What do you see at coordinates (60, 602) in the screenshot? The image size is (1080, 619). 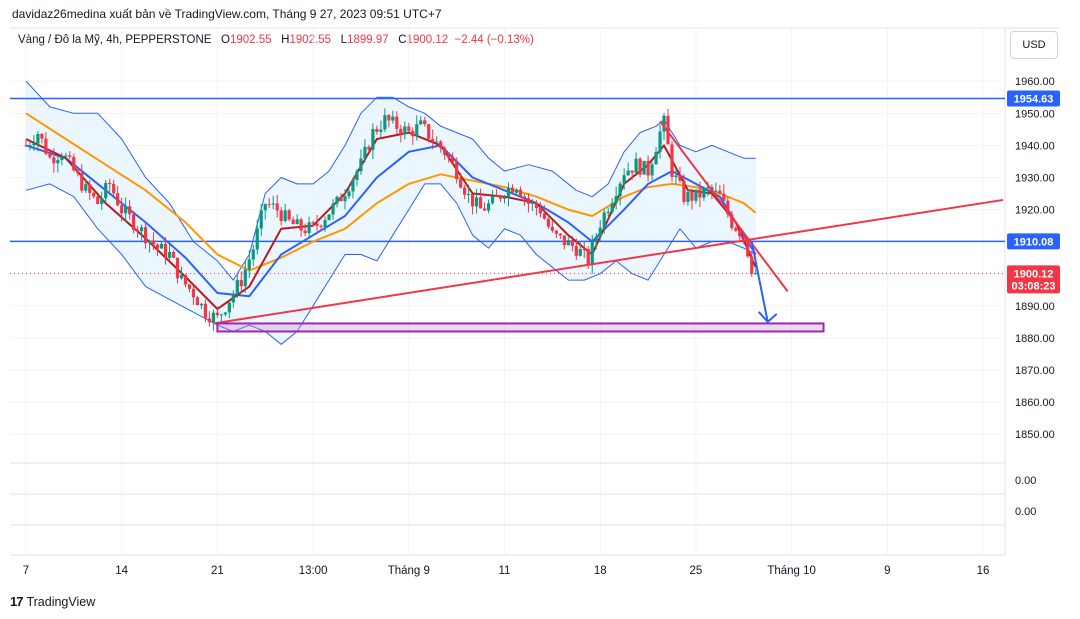 I see `brand-name: TradingView` at bounding box center [60, 602].